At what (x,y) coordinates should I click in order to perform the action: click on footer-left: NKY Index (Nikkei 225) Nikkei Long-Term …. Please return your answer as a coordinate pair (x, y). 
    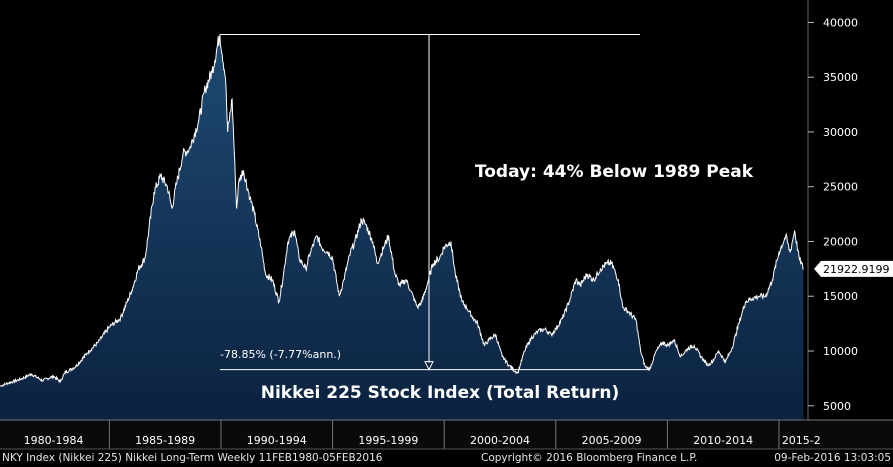
    Looking at the image, I should click on (192, 458).